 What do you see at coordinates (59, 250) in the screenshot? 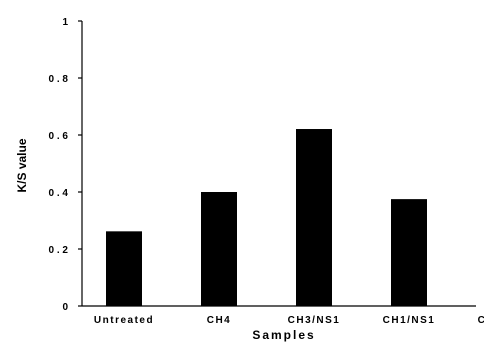
I see `y-tick-label: 0 . 2` at bounding box center [59, 250].